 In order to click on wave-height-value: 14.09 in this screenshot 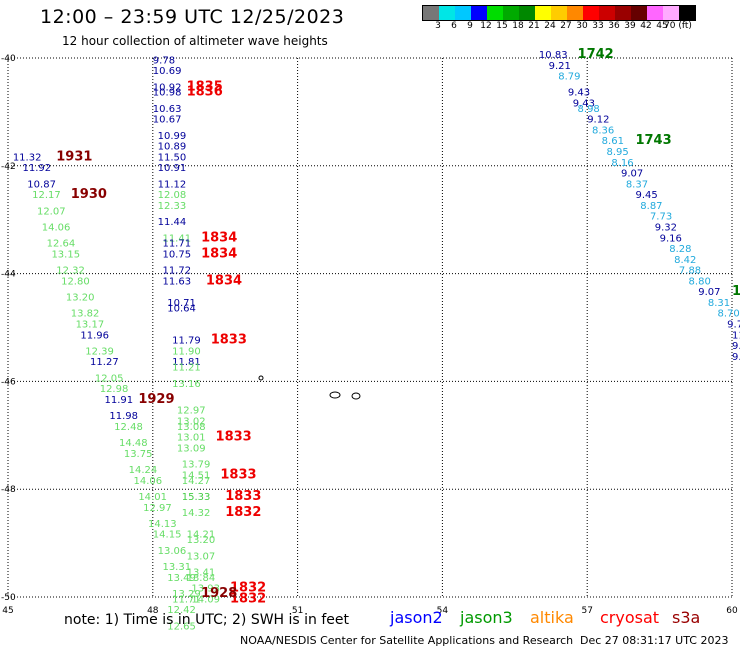, I will do `click(205, 599)`.